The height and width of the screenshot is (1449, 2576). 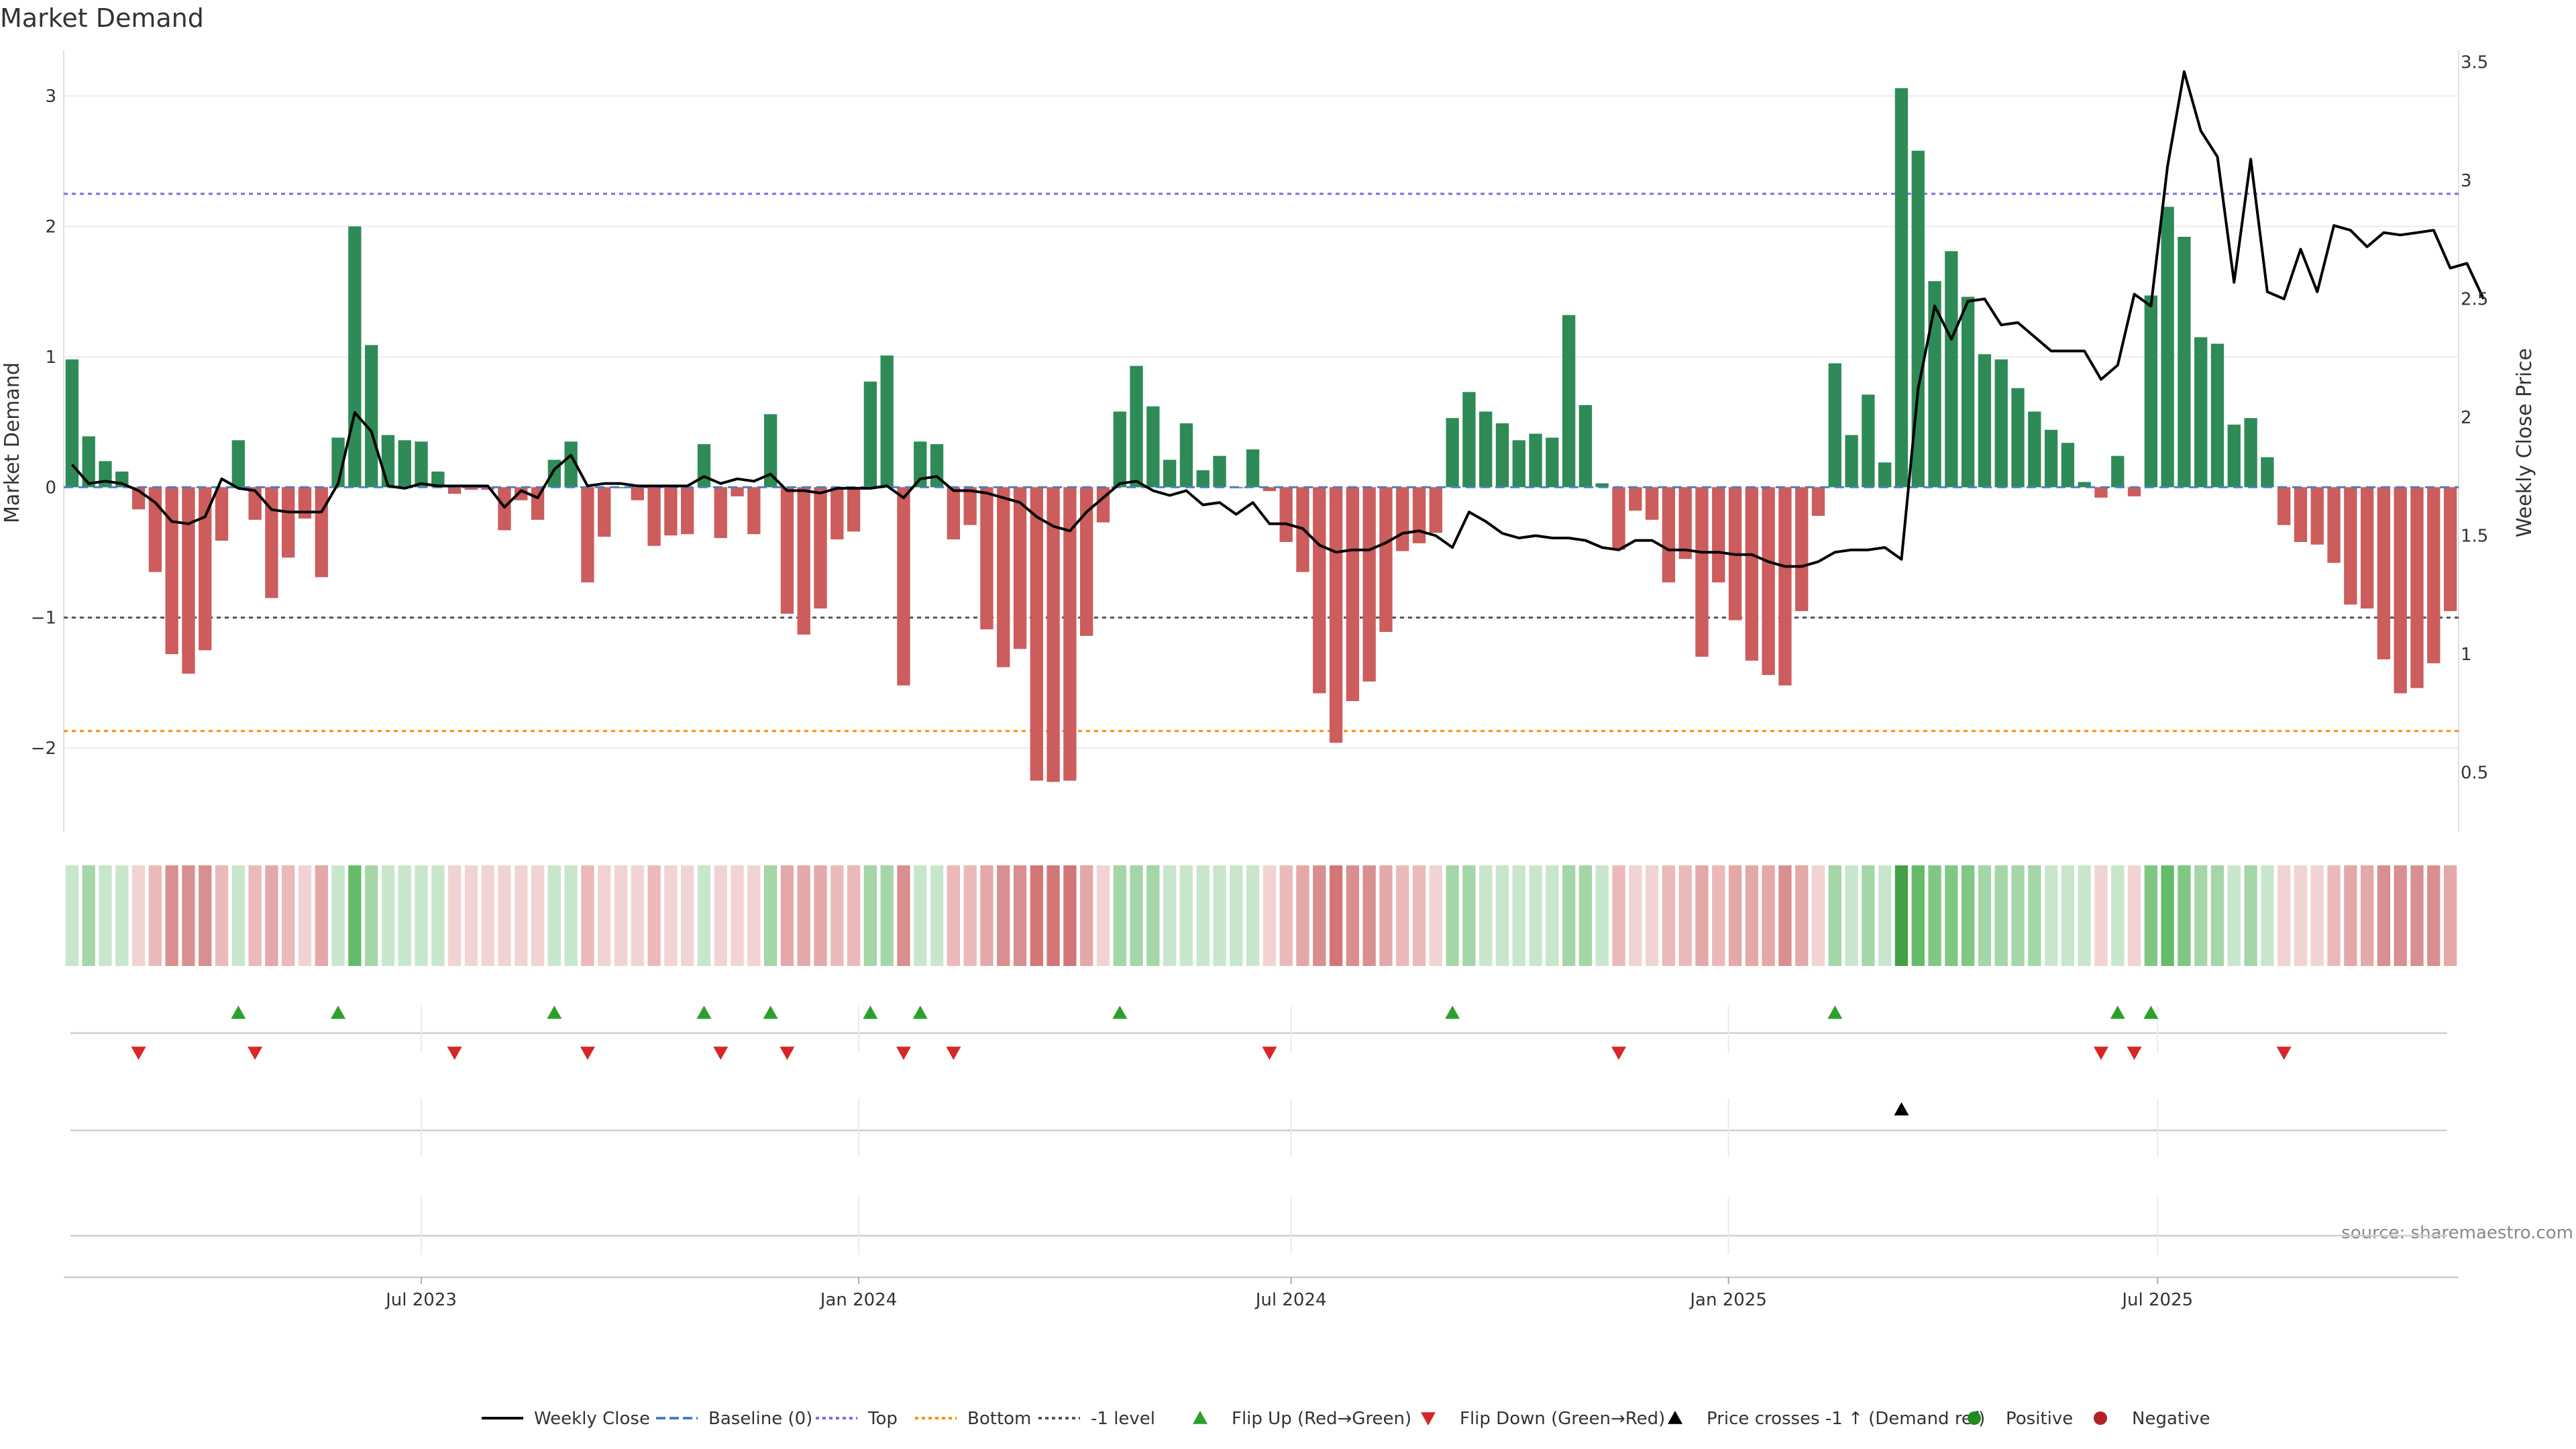 What do you see at coordinates (858, 1300) in the screenshot?
I see `x-tick-label: Jan 2024` at bounding box center [858, 1300].